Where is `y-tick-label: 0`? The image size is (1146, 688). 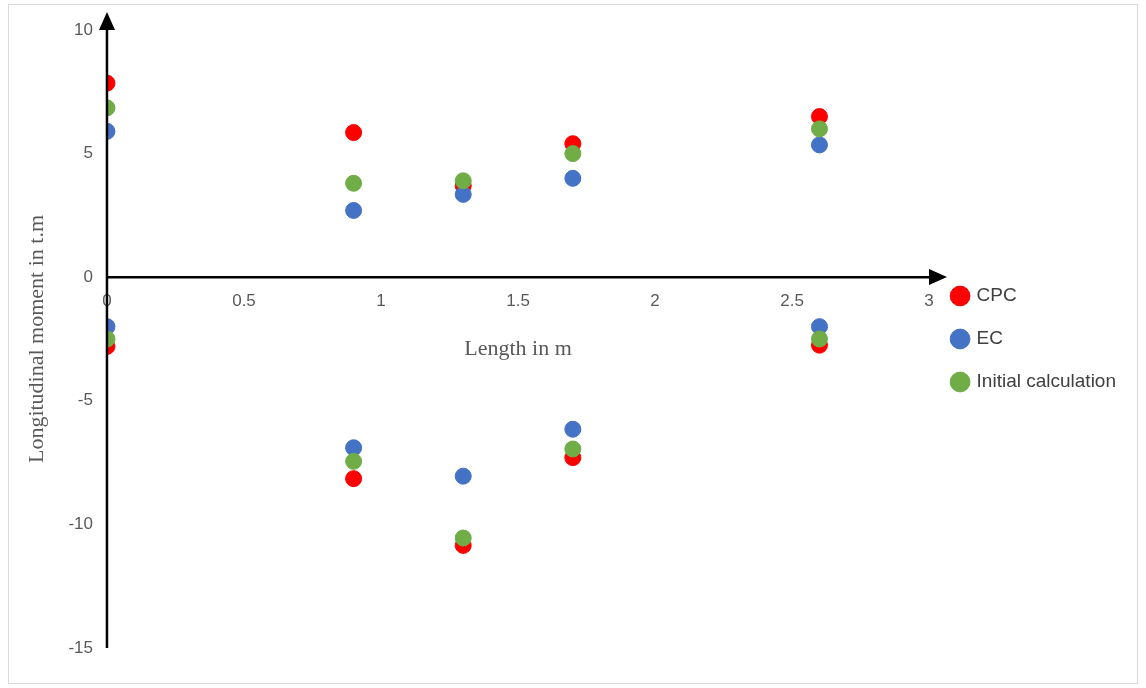 y-tick-label: 0 is located at coordinates (88, 276).